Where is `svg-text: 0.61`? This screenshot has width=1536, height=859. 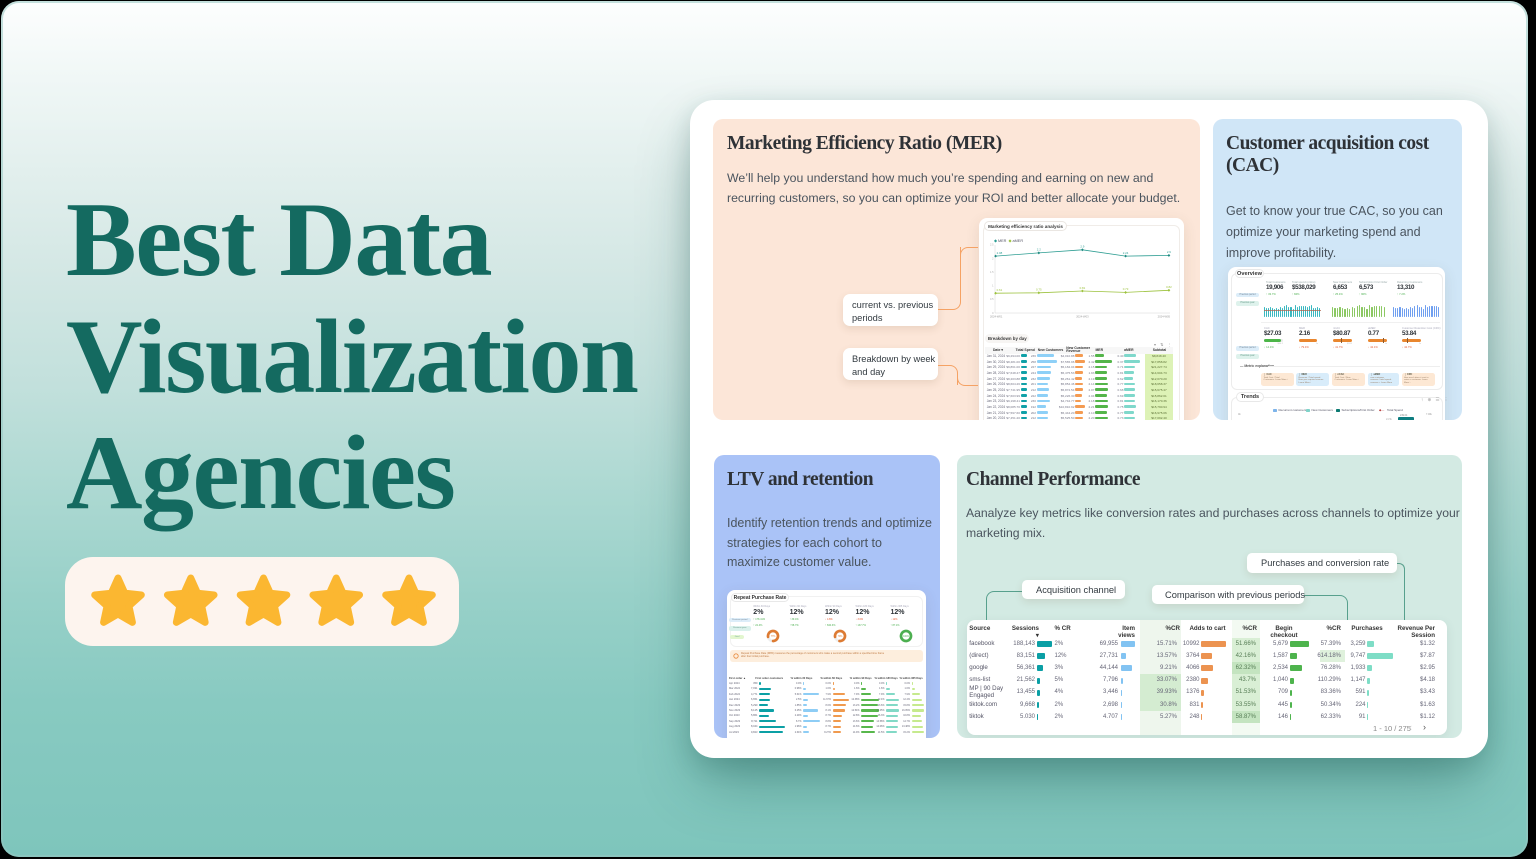 svg-text: 0.61 is located at coordinates (1000, 290).